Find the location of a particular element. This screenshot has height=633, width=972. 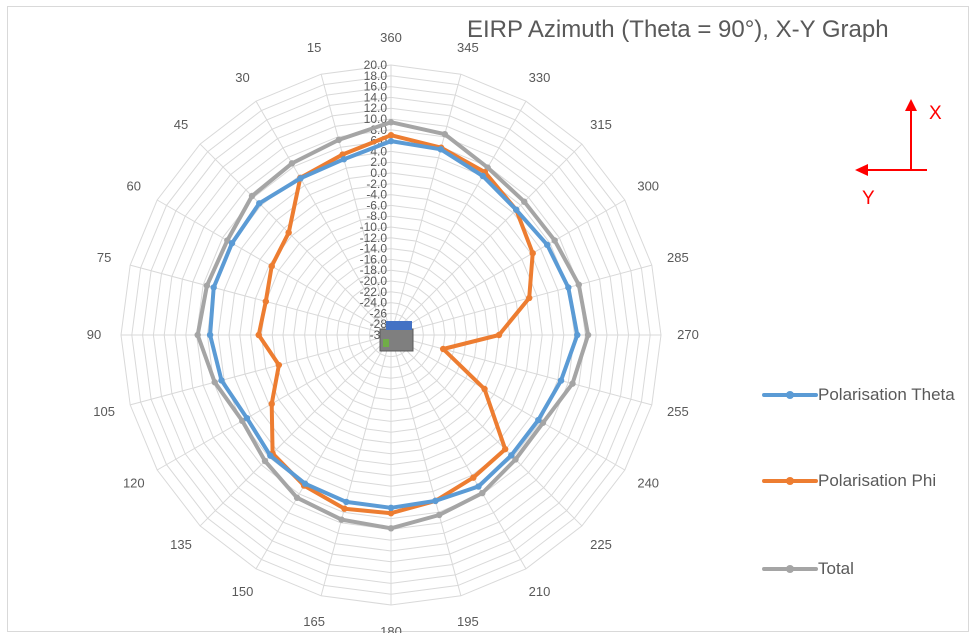

legend-swatch is located at coordinates (790, 569).